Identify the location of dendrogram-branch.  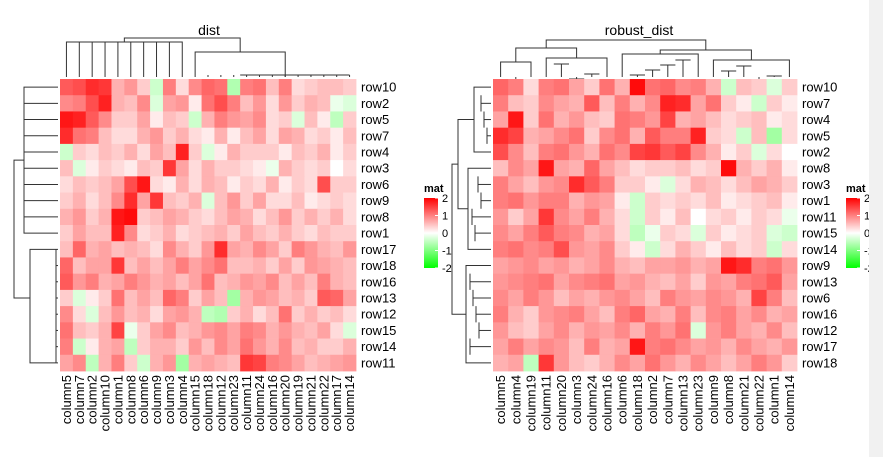
(21, 229).